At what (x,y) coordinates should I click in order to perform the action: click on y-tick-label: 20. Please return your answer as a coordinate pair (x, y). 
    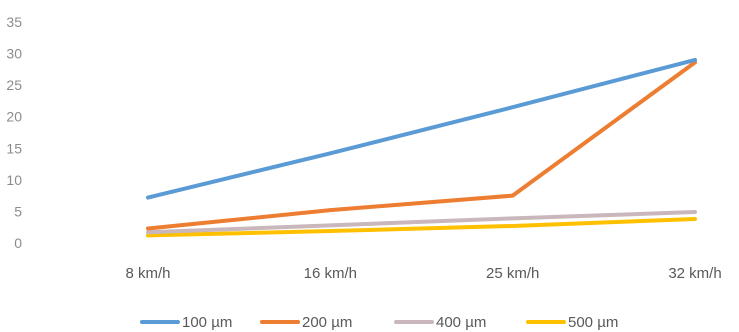
    Looking at the image, I should click on (14, 117).